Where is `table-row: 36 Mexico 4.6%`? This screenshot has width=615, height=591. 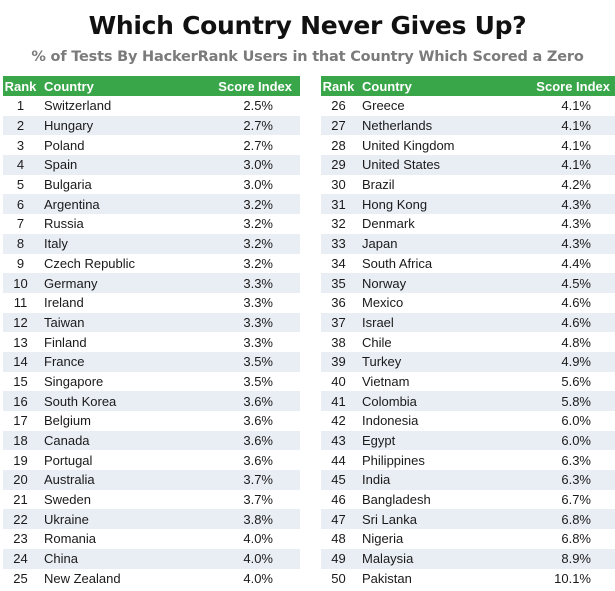 table-row: 36 Mexico 4.6% is located at coordinates (468, 303).